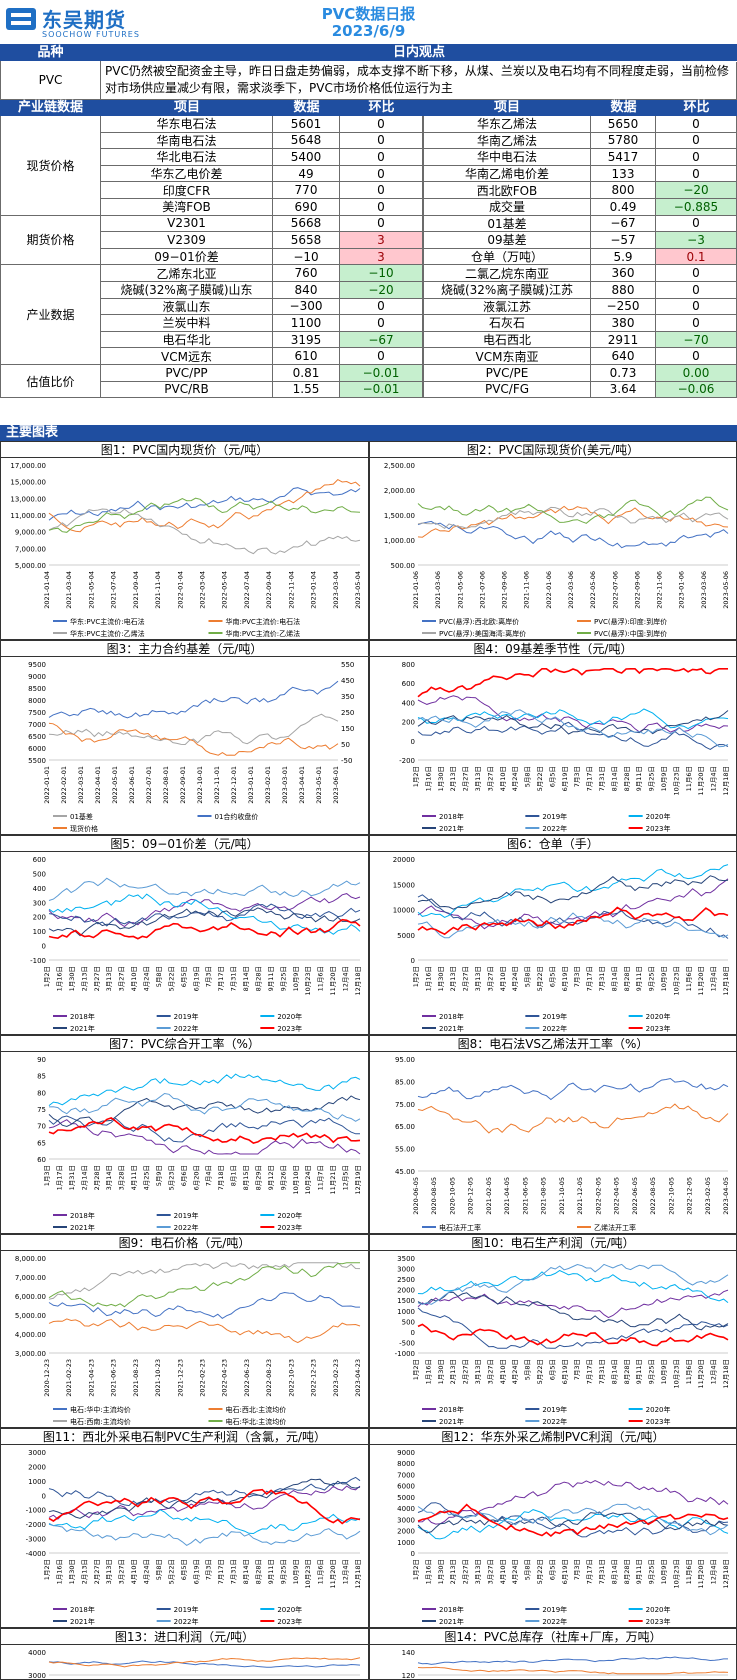 This screenshot has width=737, height=1680. Describe the element at coordinates (405, 1082) in the screenshot. I see `y-tick-label: 85.00` at that location.